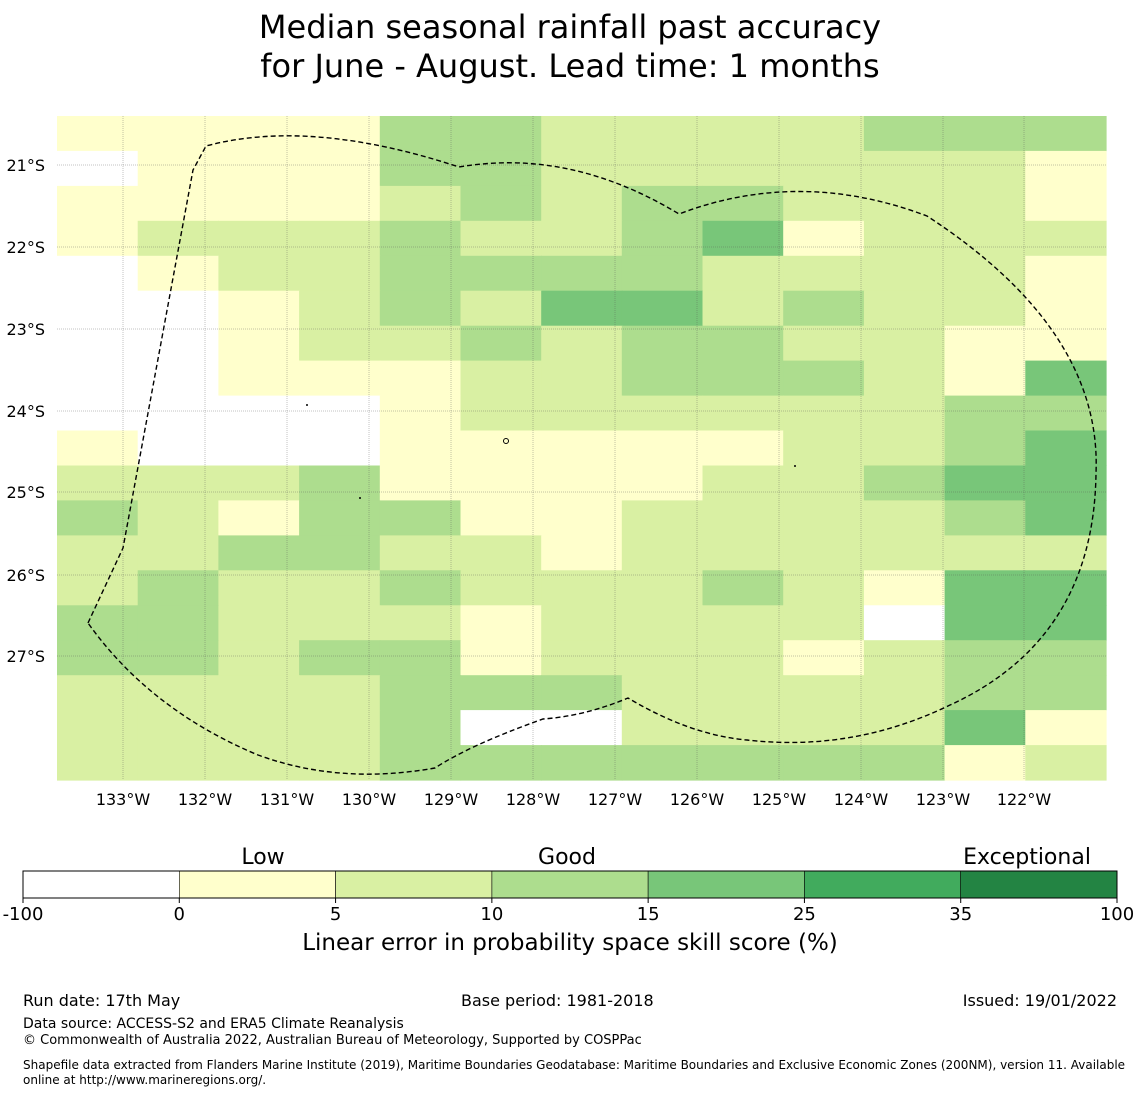  I want to click on latitude-label: 27°S, so click(25, 656).